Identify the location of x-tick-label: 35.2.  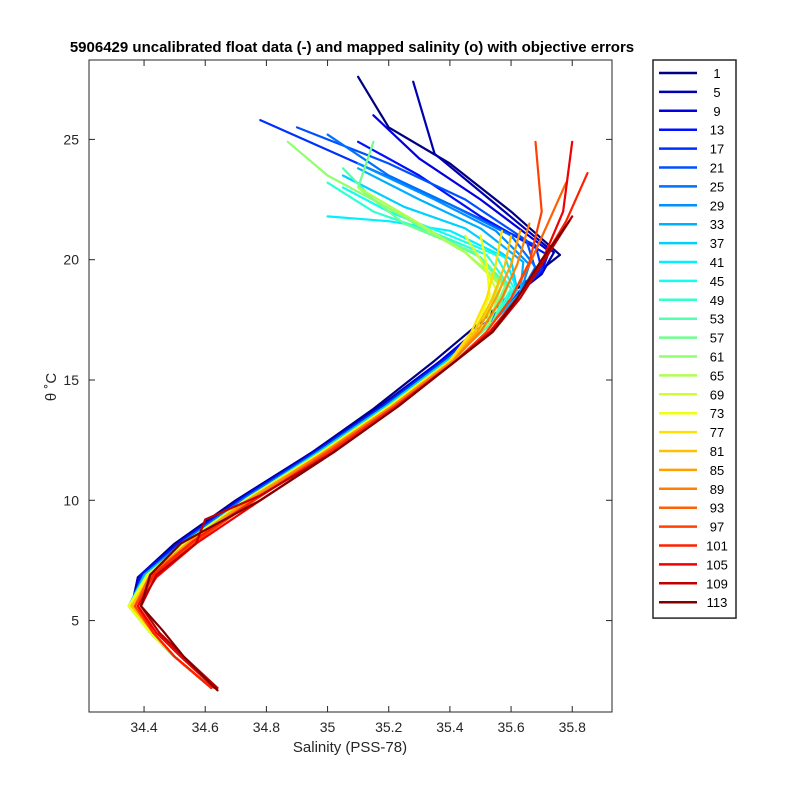
(388, 727).